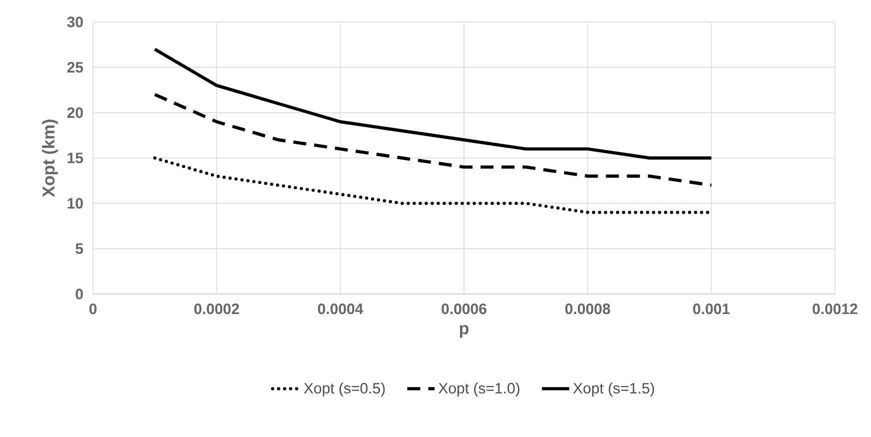 The height and width of the screenshot is (437, 871). Describe the element at coordinates (75, 67) in the screenshot. I see `y-tick-label: 25` at that location.